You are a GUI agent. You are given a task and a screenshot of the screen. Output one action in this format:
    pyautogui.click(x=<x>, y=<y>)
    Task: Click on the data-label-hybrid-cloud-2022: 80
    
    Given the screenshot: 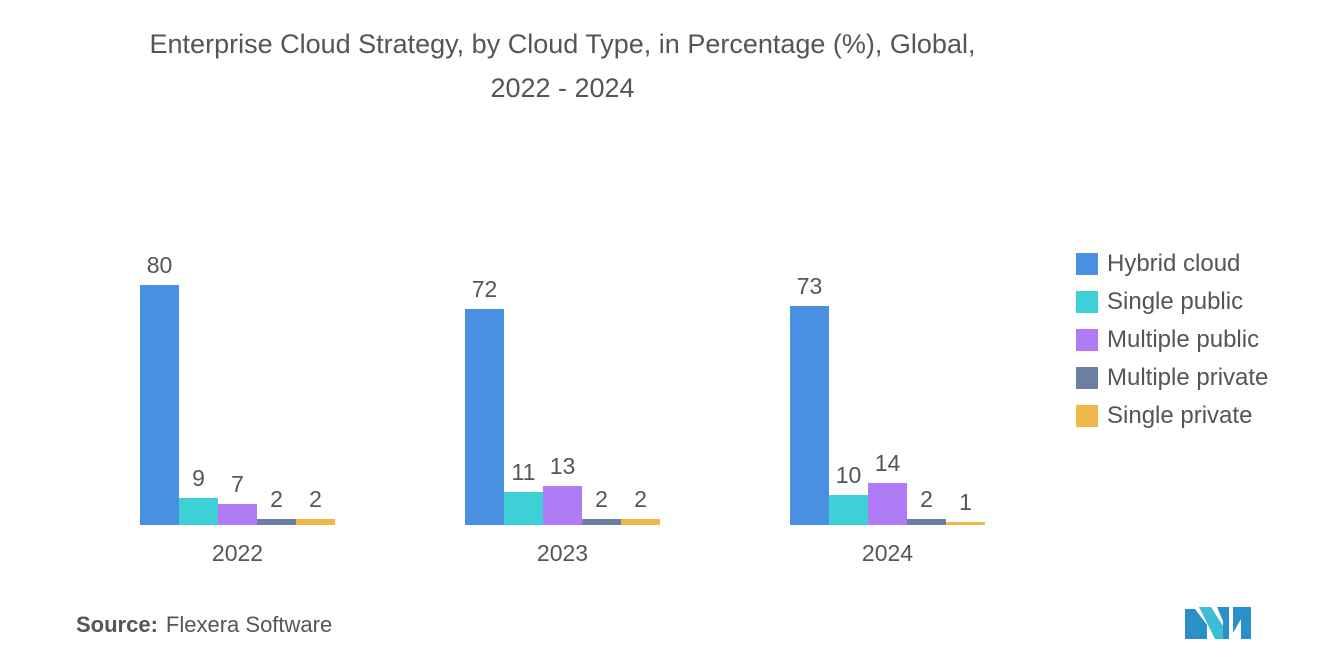 What is the action you would take?
    pyautogui.click(x=160, y=265)
    